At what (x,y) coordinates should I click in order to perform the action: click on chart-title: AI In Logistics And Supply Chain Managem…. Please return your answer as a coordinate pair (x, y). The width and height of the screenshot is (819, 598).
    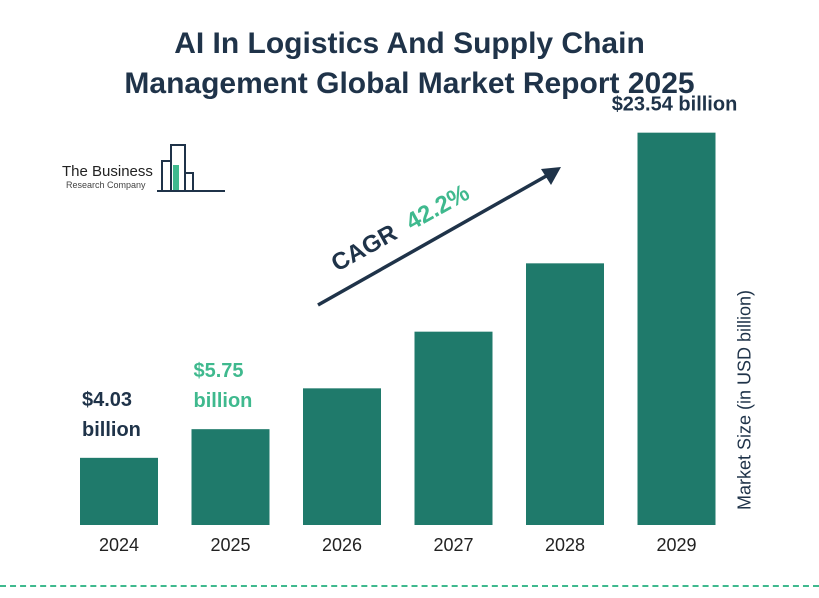
    Looking at the image, I should click on (409, 64).